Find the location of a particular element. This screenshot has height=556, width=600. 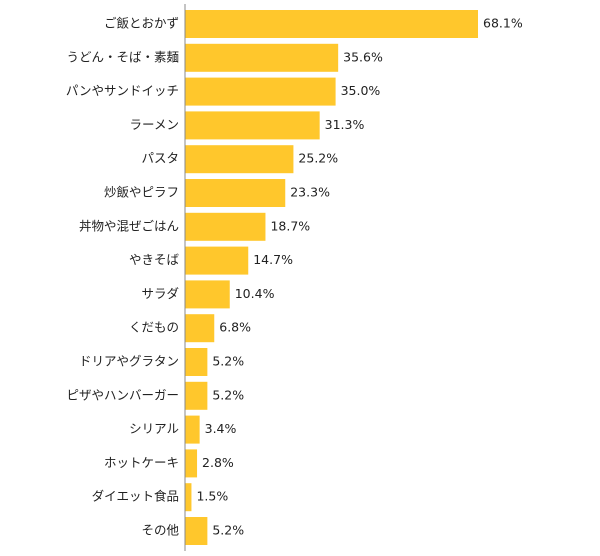

category-label: ラーメン is located at coordinates (154, 124).